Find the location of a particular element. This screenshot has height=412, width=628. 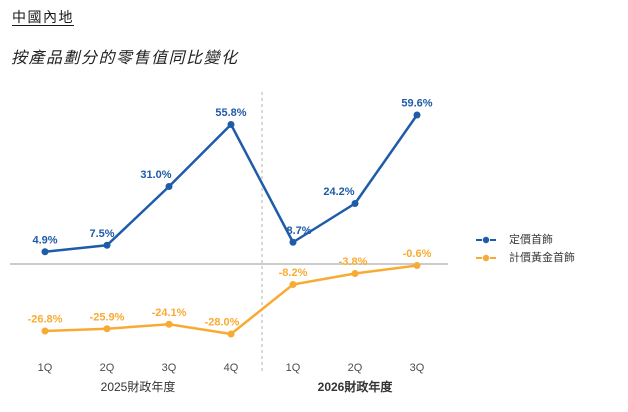

chart-subtitle: 按產品劃分的零售值同比變化 is located at coordinates (125, 58).